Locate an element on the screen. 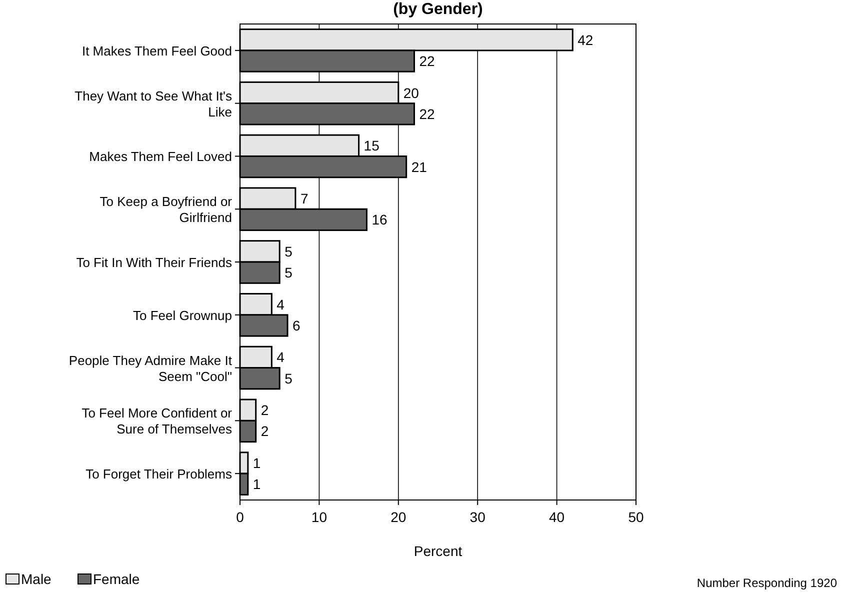 Image resolution: width=843 pixels, height=595 pixels. y-tick-label: It Makes Them Feel Good is located at coordinates (157, 50).